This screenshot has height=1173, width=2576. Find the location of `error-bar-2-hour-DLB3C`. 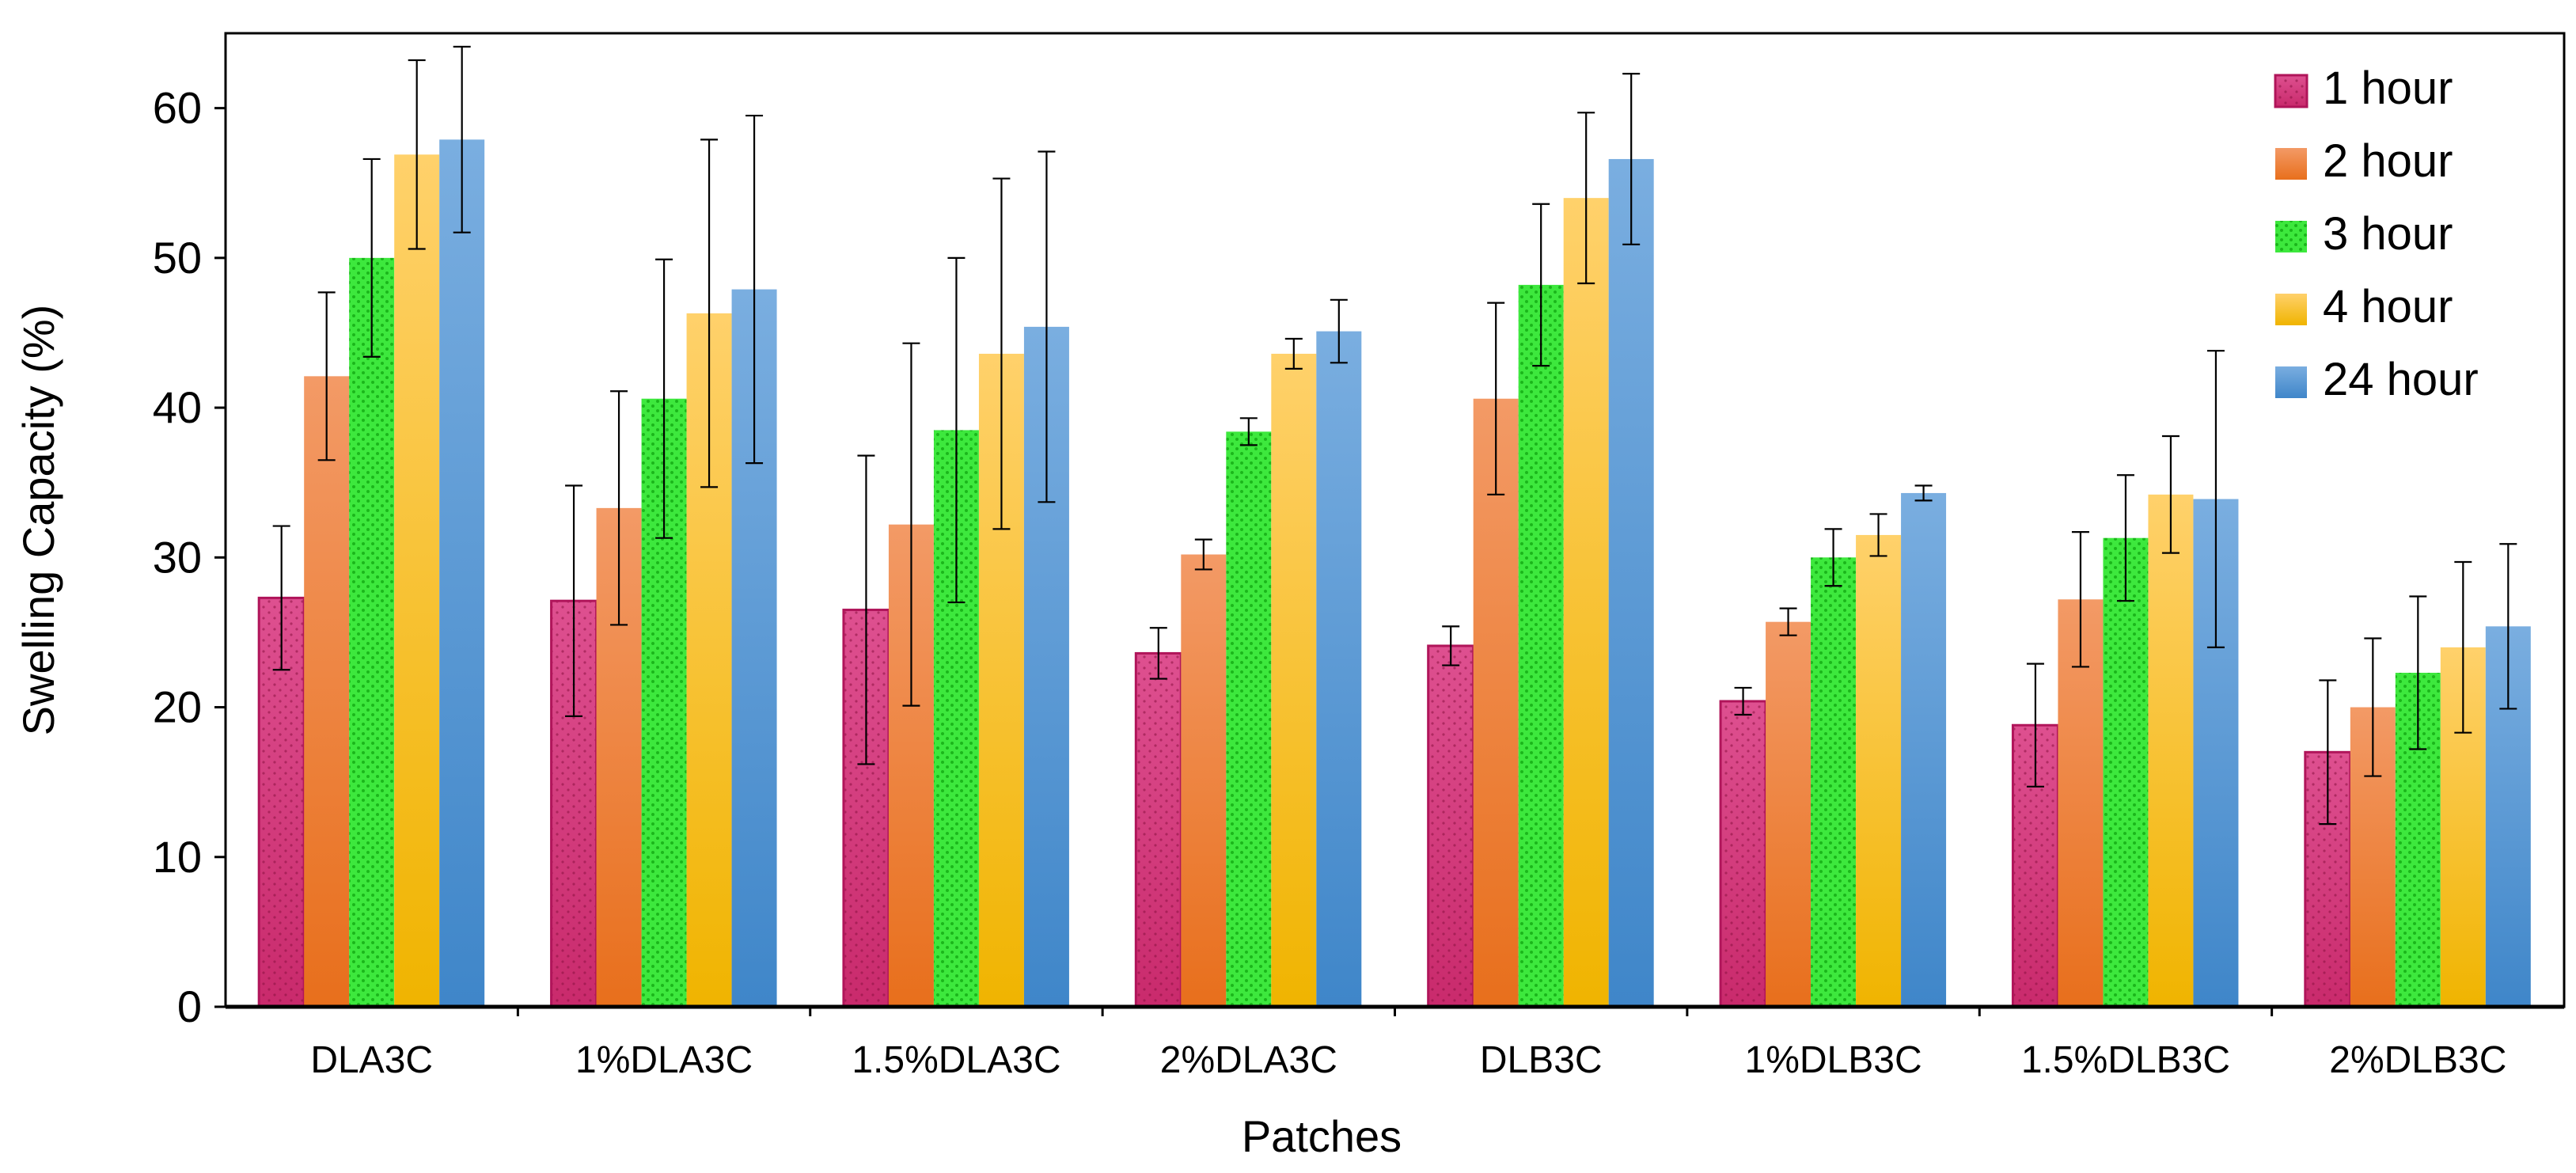

error-bar-2-hour-DLB3C is located at coordinates (1496, 398).